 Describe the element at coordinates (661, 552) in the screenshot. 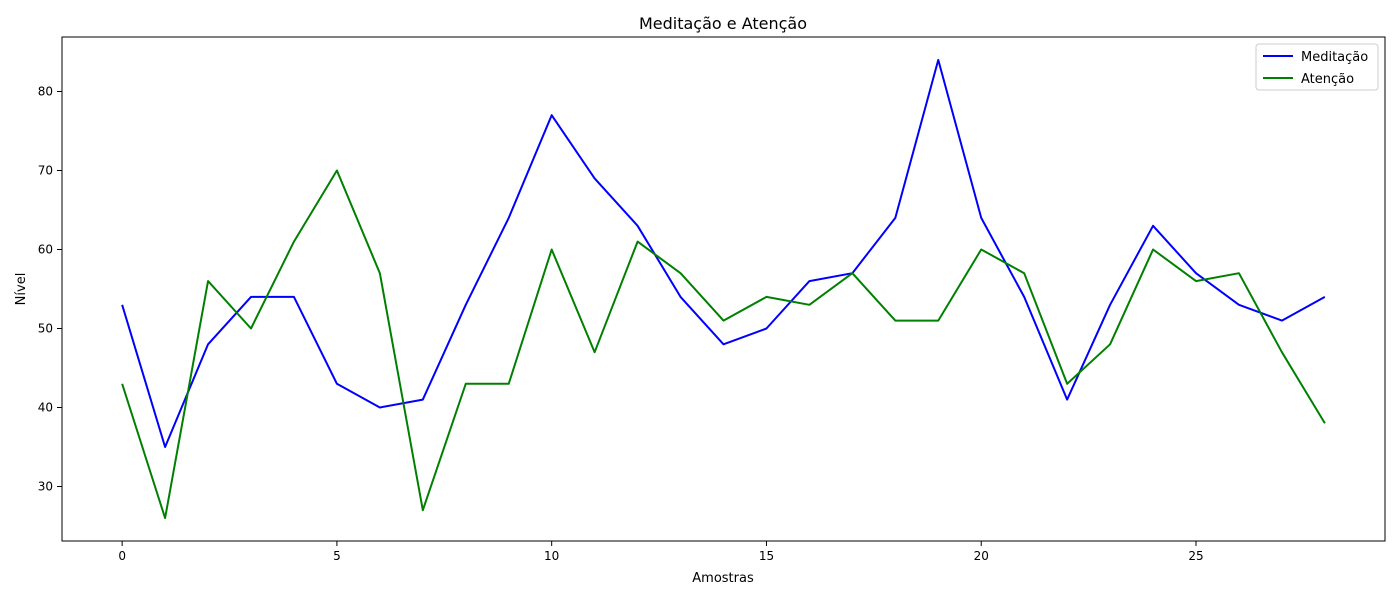

I see `x-axis-ticks: 0 5 10 15 20 25` at that location.